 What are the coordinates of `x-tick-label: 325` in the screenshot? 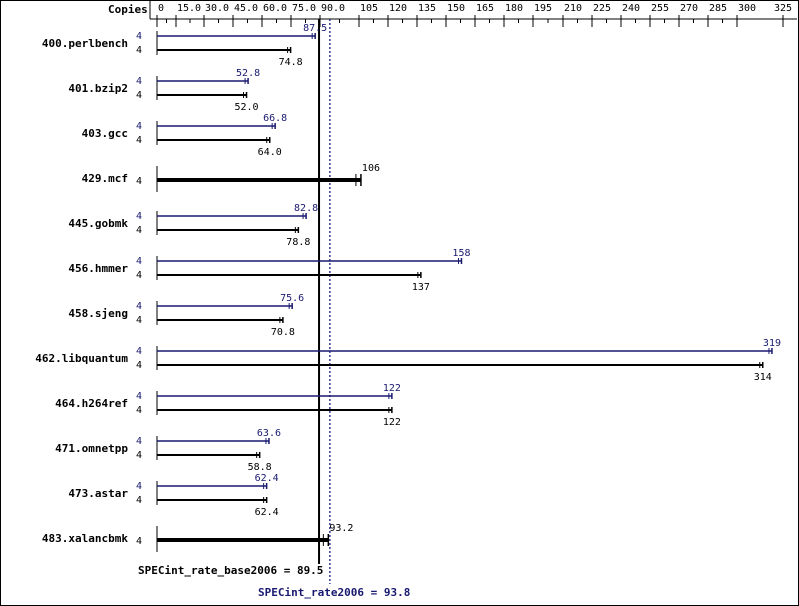 It's located at (783, 8).